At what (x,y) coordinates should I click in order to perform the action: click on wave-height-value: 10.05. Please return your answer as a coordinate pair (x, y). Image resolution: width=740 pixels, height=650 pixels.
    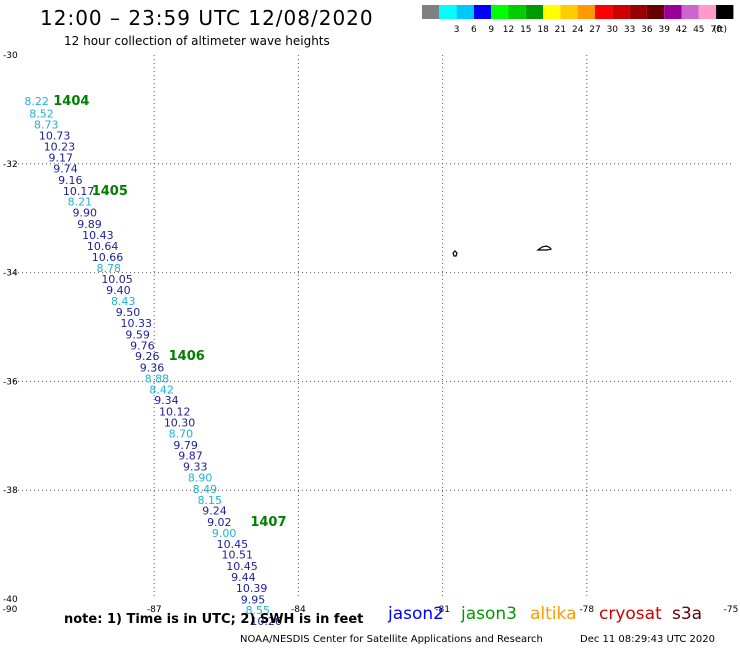
    Looking at the image, I should click on (116, 279).